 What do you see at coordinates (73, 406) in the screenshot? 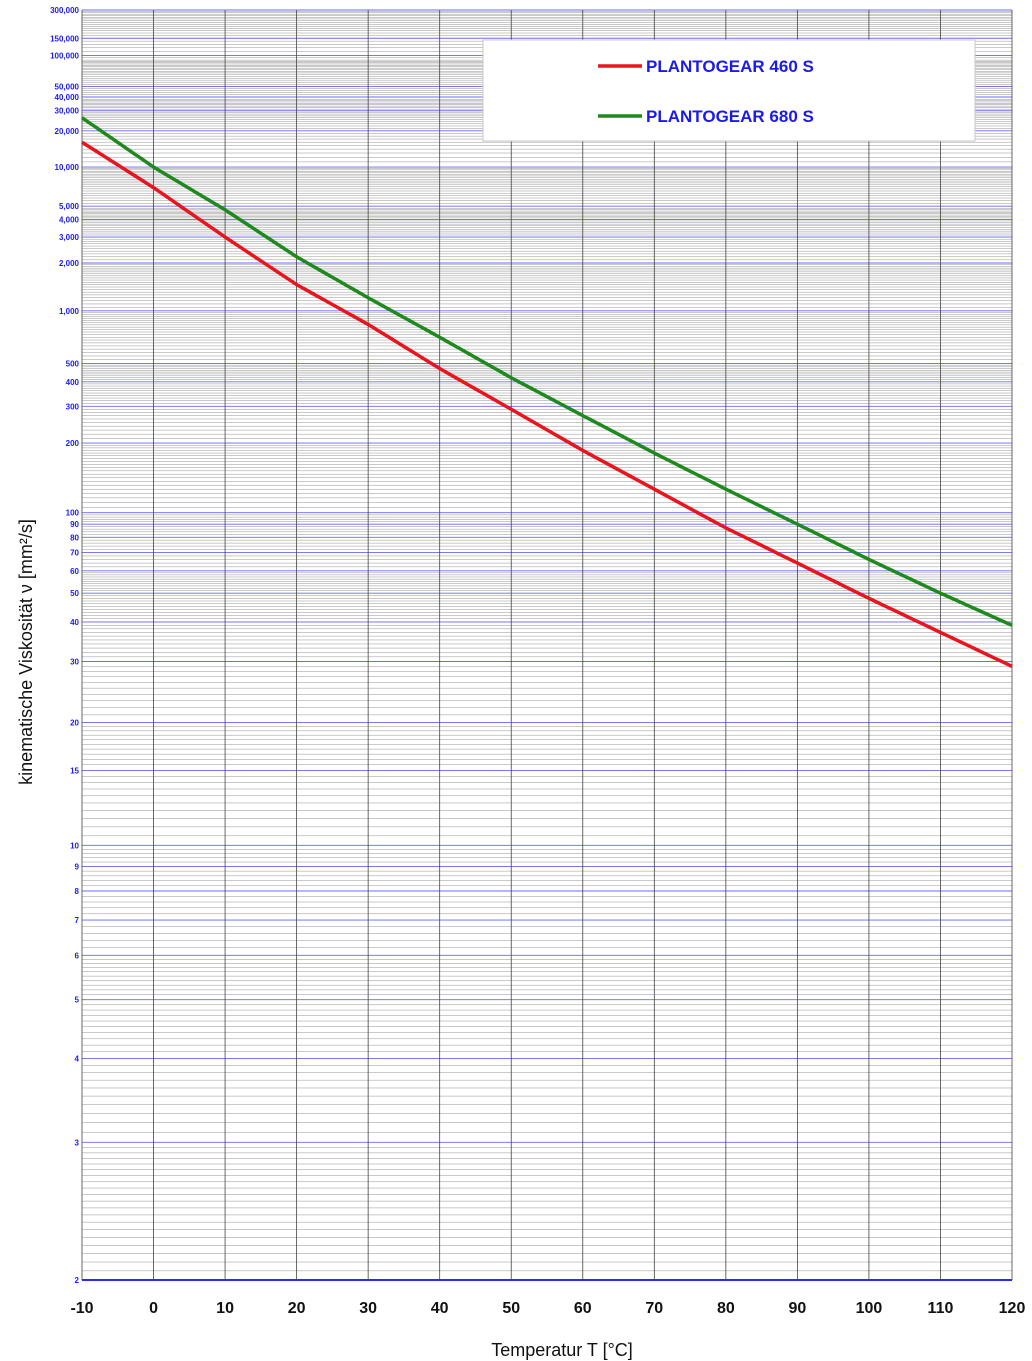
I see `y-tick-label: 300` at bounding box center [73, 406].